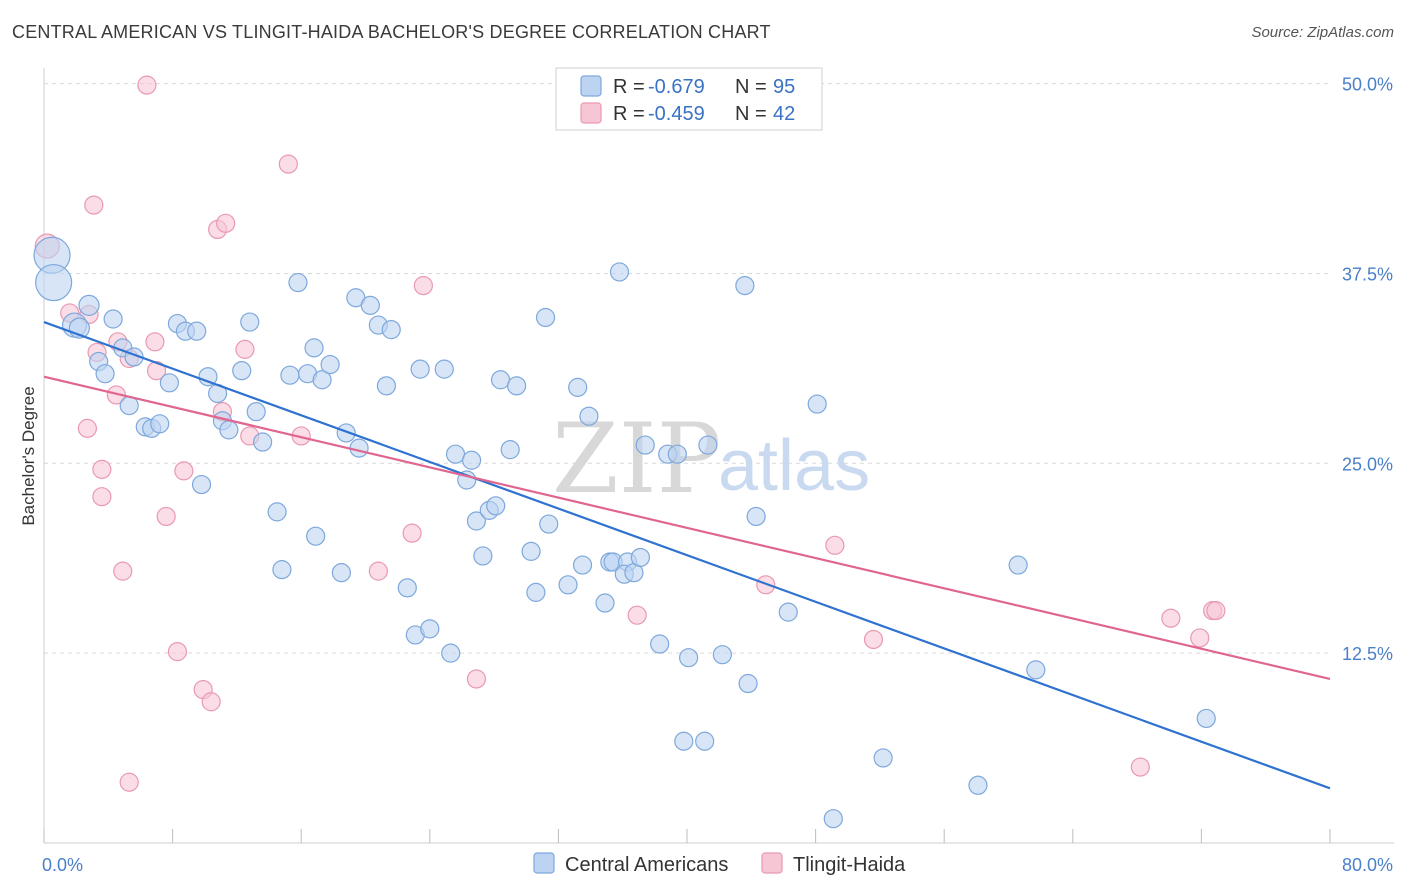 The image size is (1406, 892). What do you see at coordinates (772, 863) in the screenshot?
I see `bottom-legend-swatch-tlingit-haida` at bounding box center [772, 863].